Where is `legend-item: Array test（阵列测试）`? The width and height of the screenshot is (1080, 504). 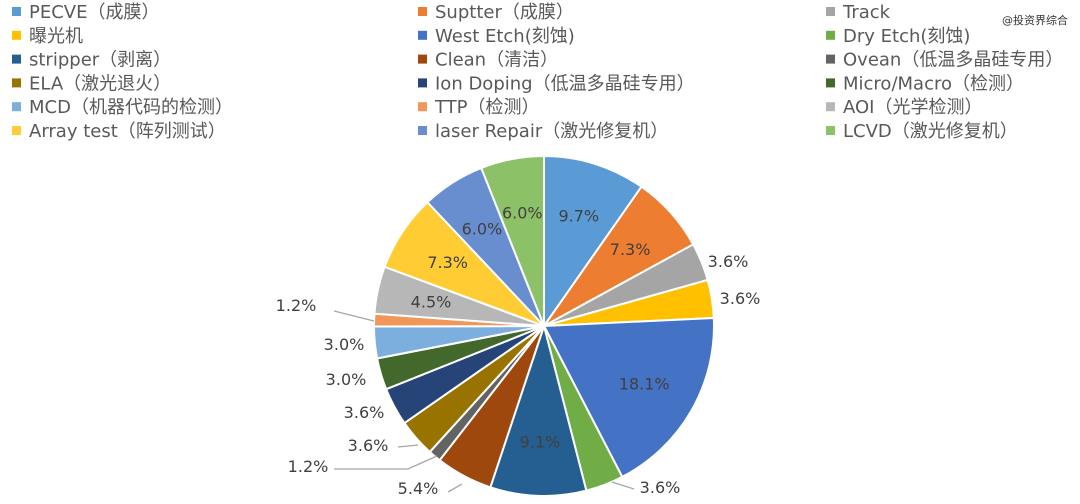 legend-item: Array test（阵列测试） is located at coordinates (119, 131).